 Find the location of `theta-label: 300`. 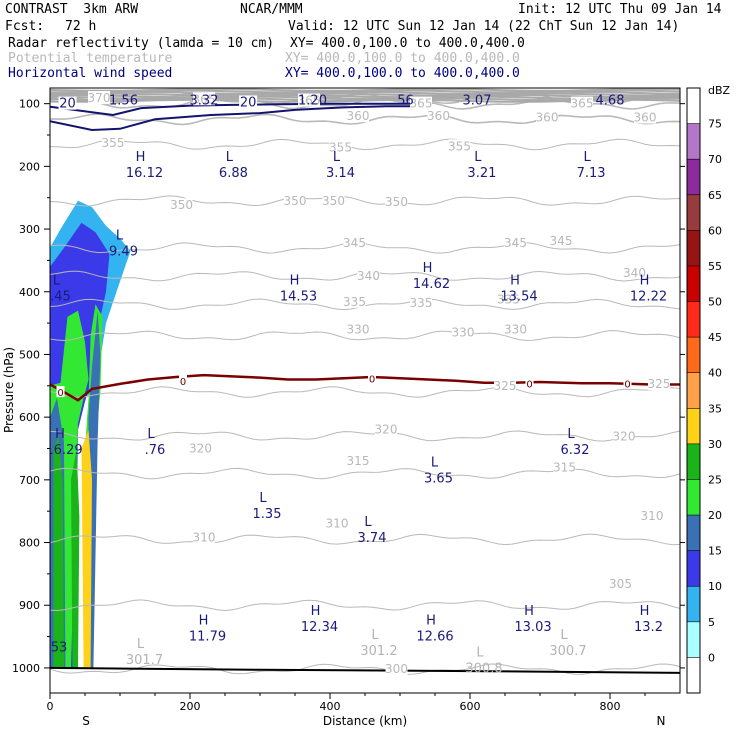

theta-label: 300 is located at coordinates (396, 669).